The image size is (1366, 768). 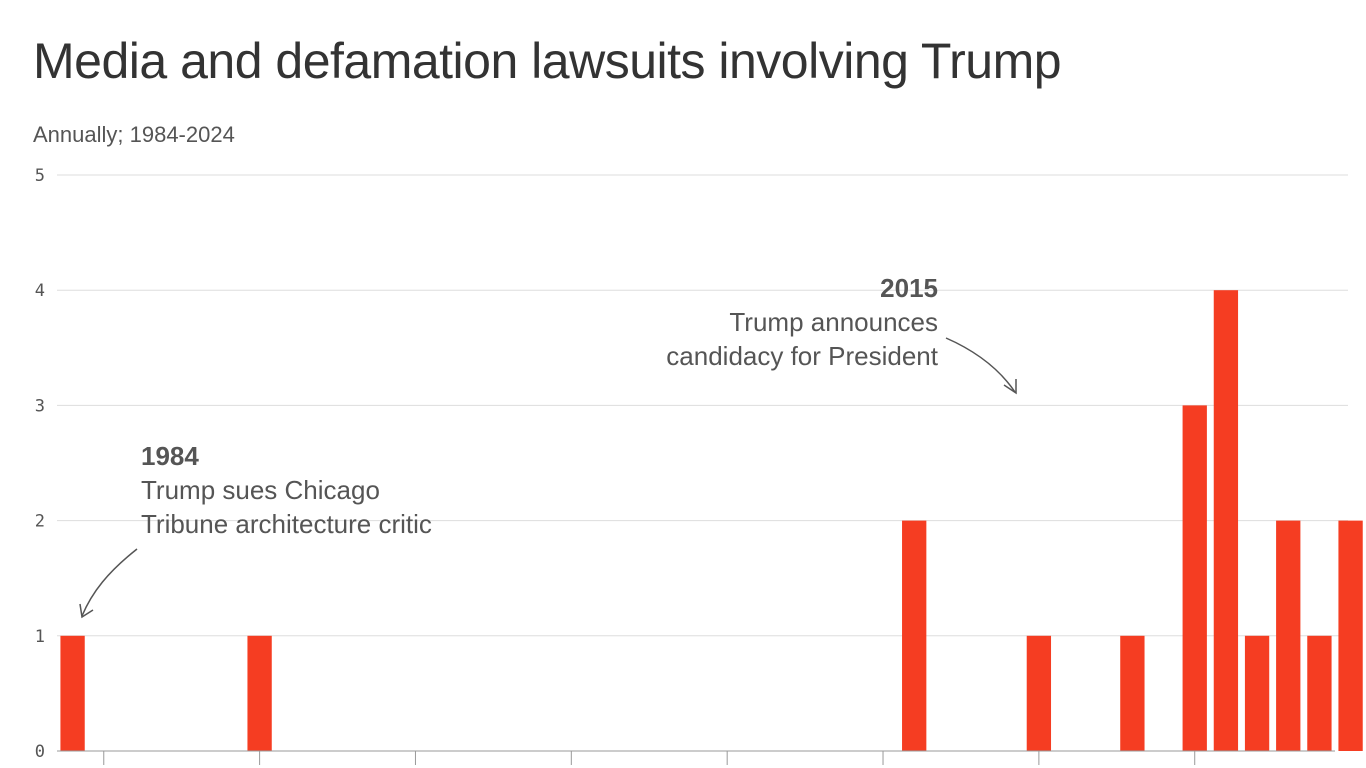 What do you see at coordinates (696, 757) in the screenshot?
I see `x-axis` at bounding box center [696, 757].